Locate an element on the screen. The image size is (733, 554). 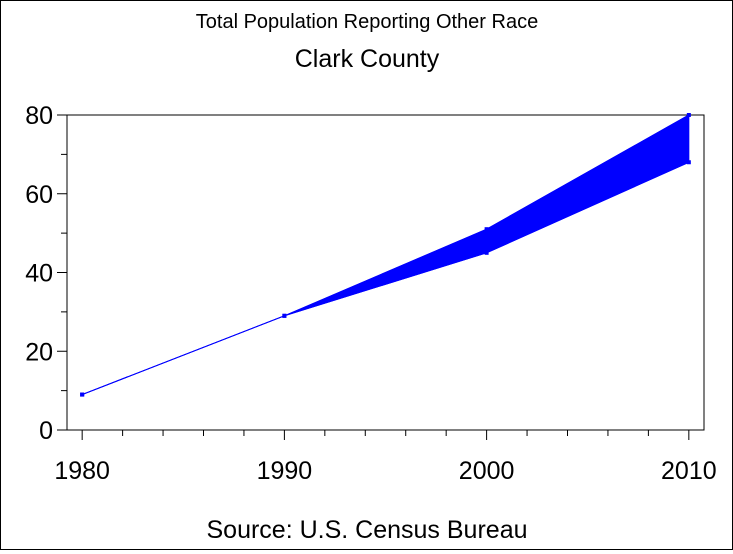
x-tick-label: 1980 is located at coordinates (82, 471).